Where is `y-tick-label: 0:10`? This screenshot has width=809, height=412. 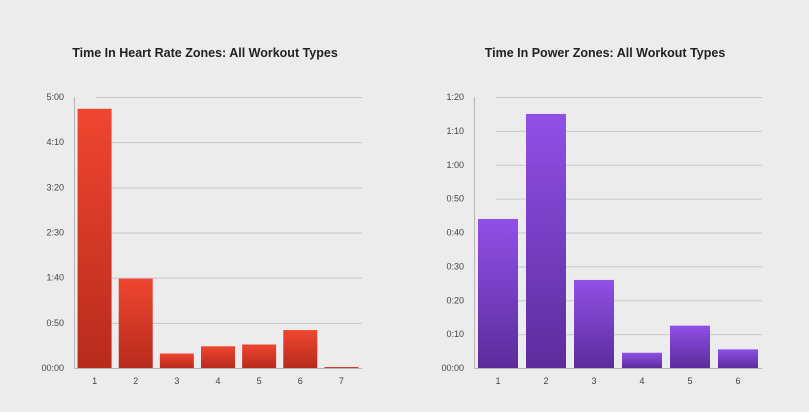
y-tick-label: 0:10 is located at coordinates (455, 334).